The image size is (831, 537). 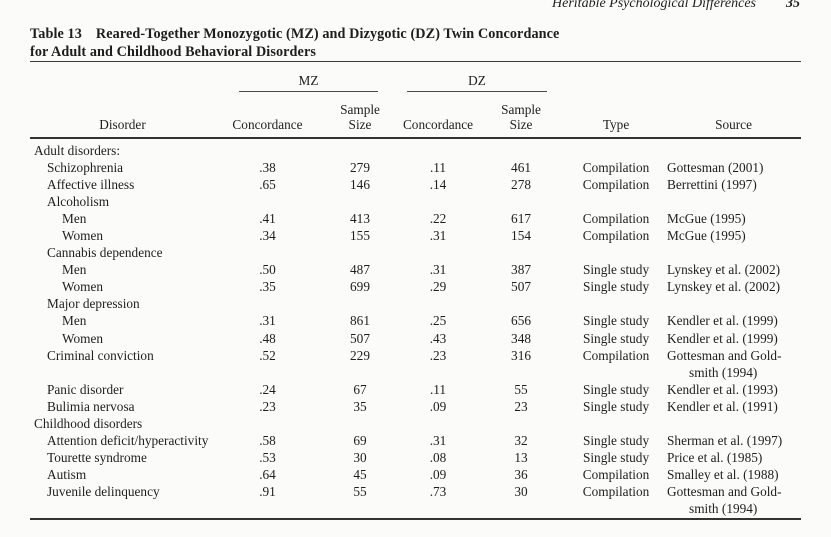 What do you see at coordinates (438, 492) in the screenshot?
I see `dz-concordance-value: .73` at bounding box center [438, 492].